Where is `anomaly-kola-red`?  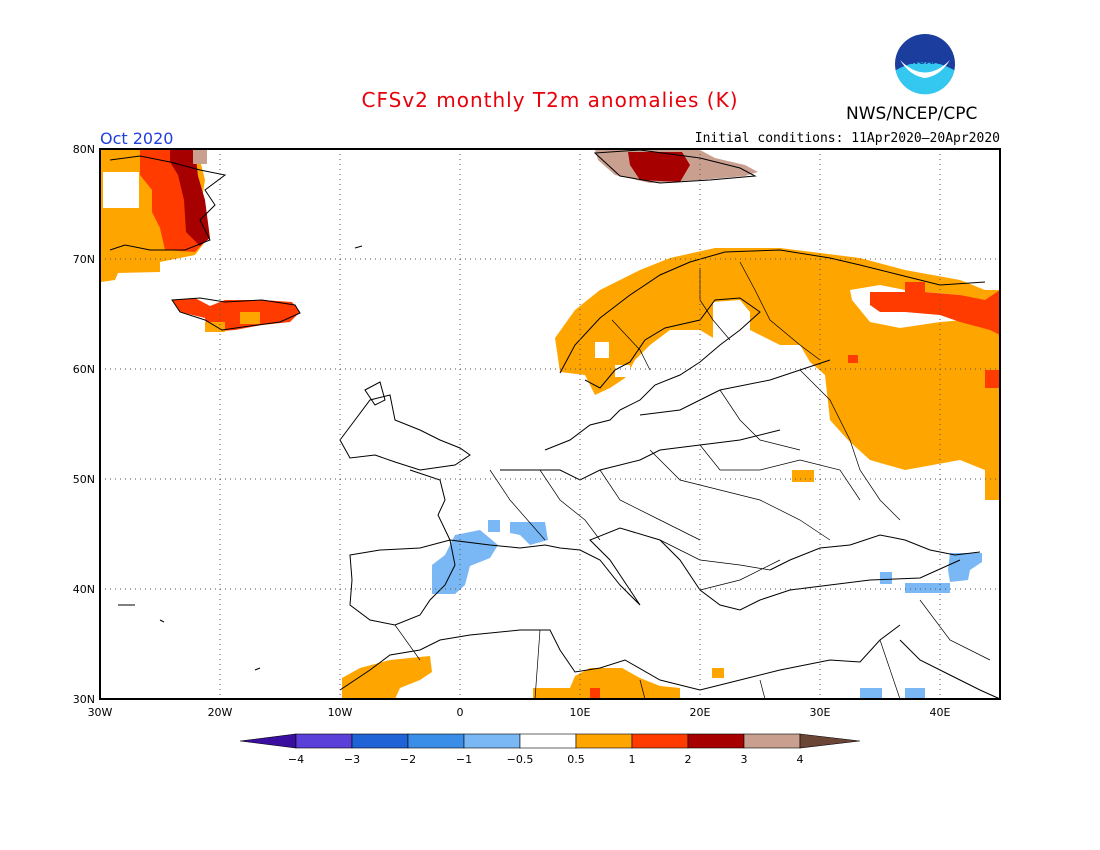 anomaly-kola-red is located at coordinates (935, 308).